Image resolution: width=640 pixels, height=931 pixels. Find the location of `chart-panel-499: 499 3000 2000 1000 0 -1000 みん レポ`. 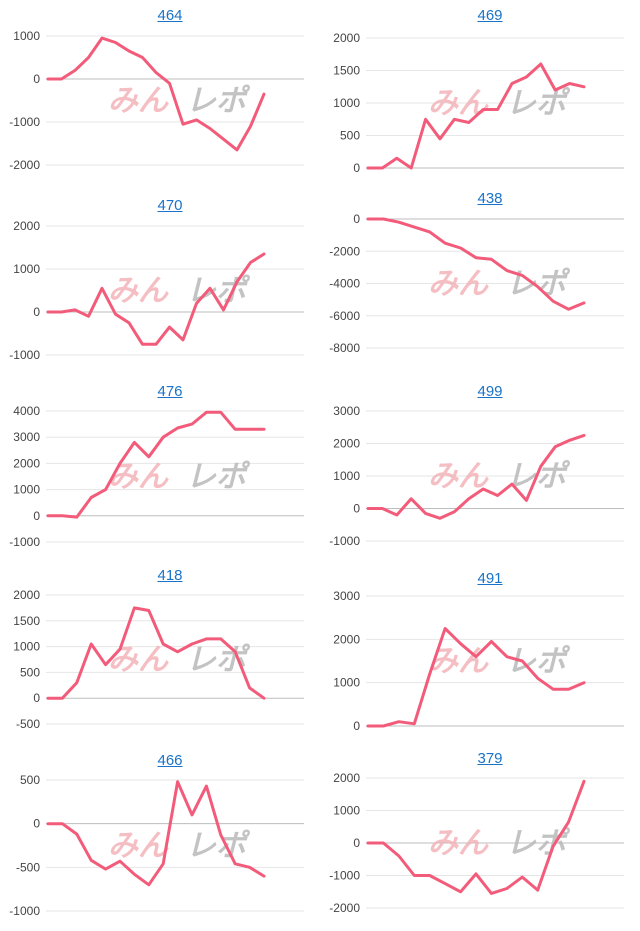

chart-panel-499: 499 3000 2000 1000 0 -1000 みん レポ is located at coordinates (480, 468).